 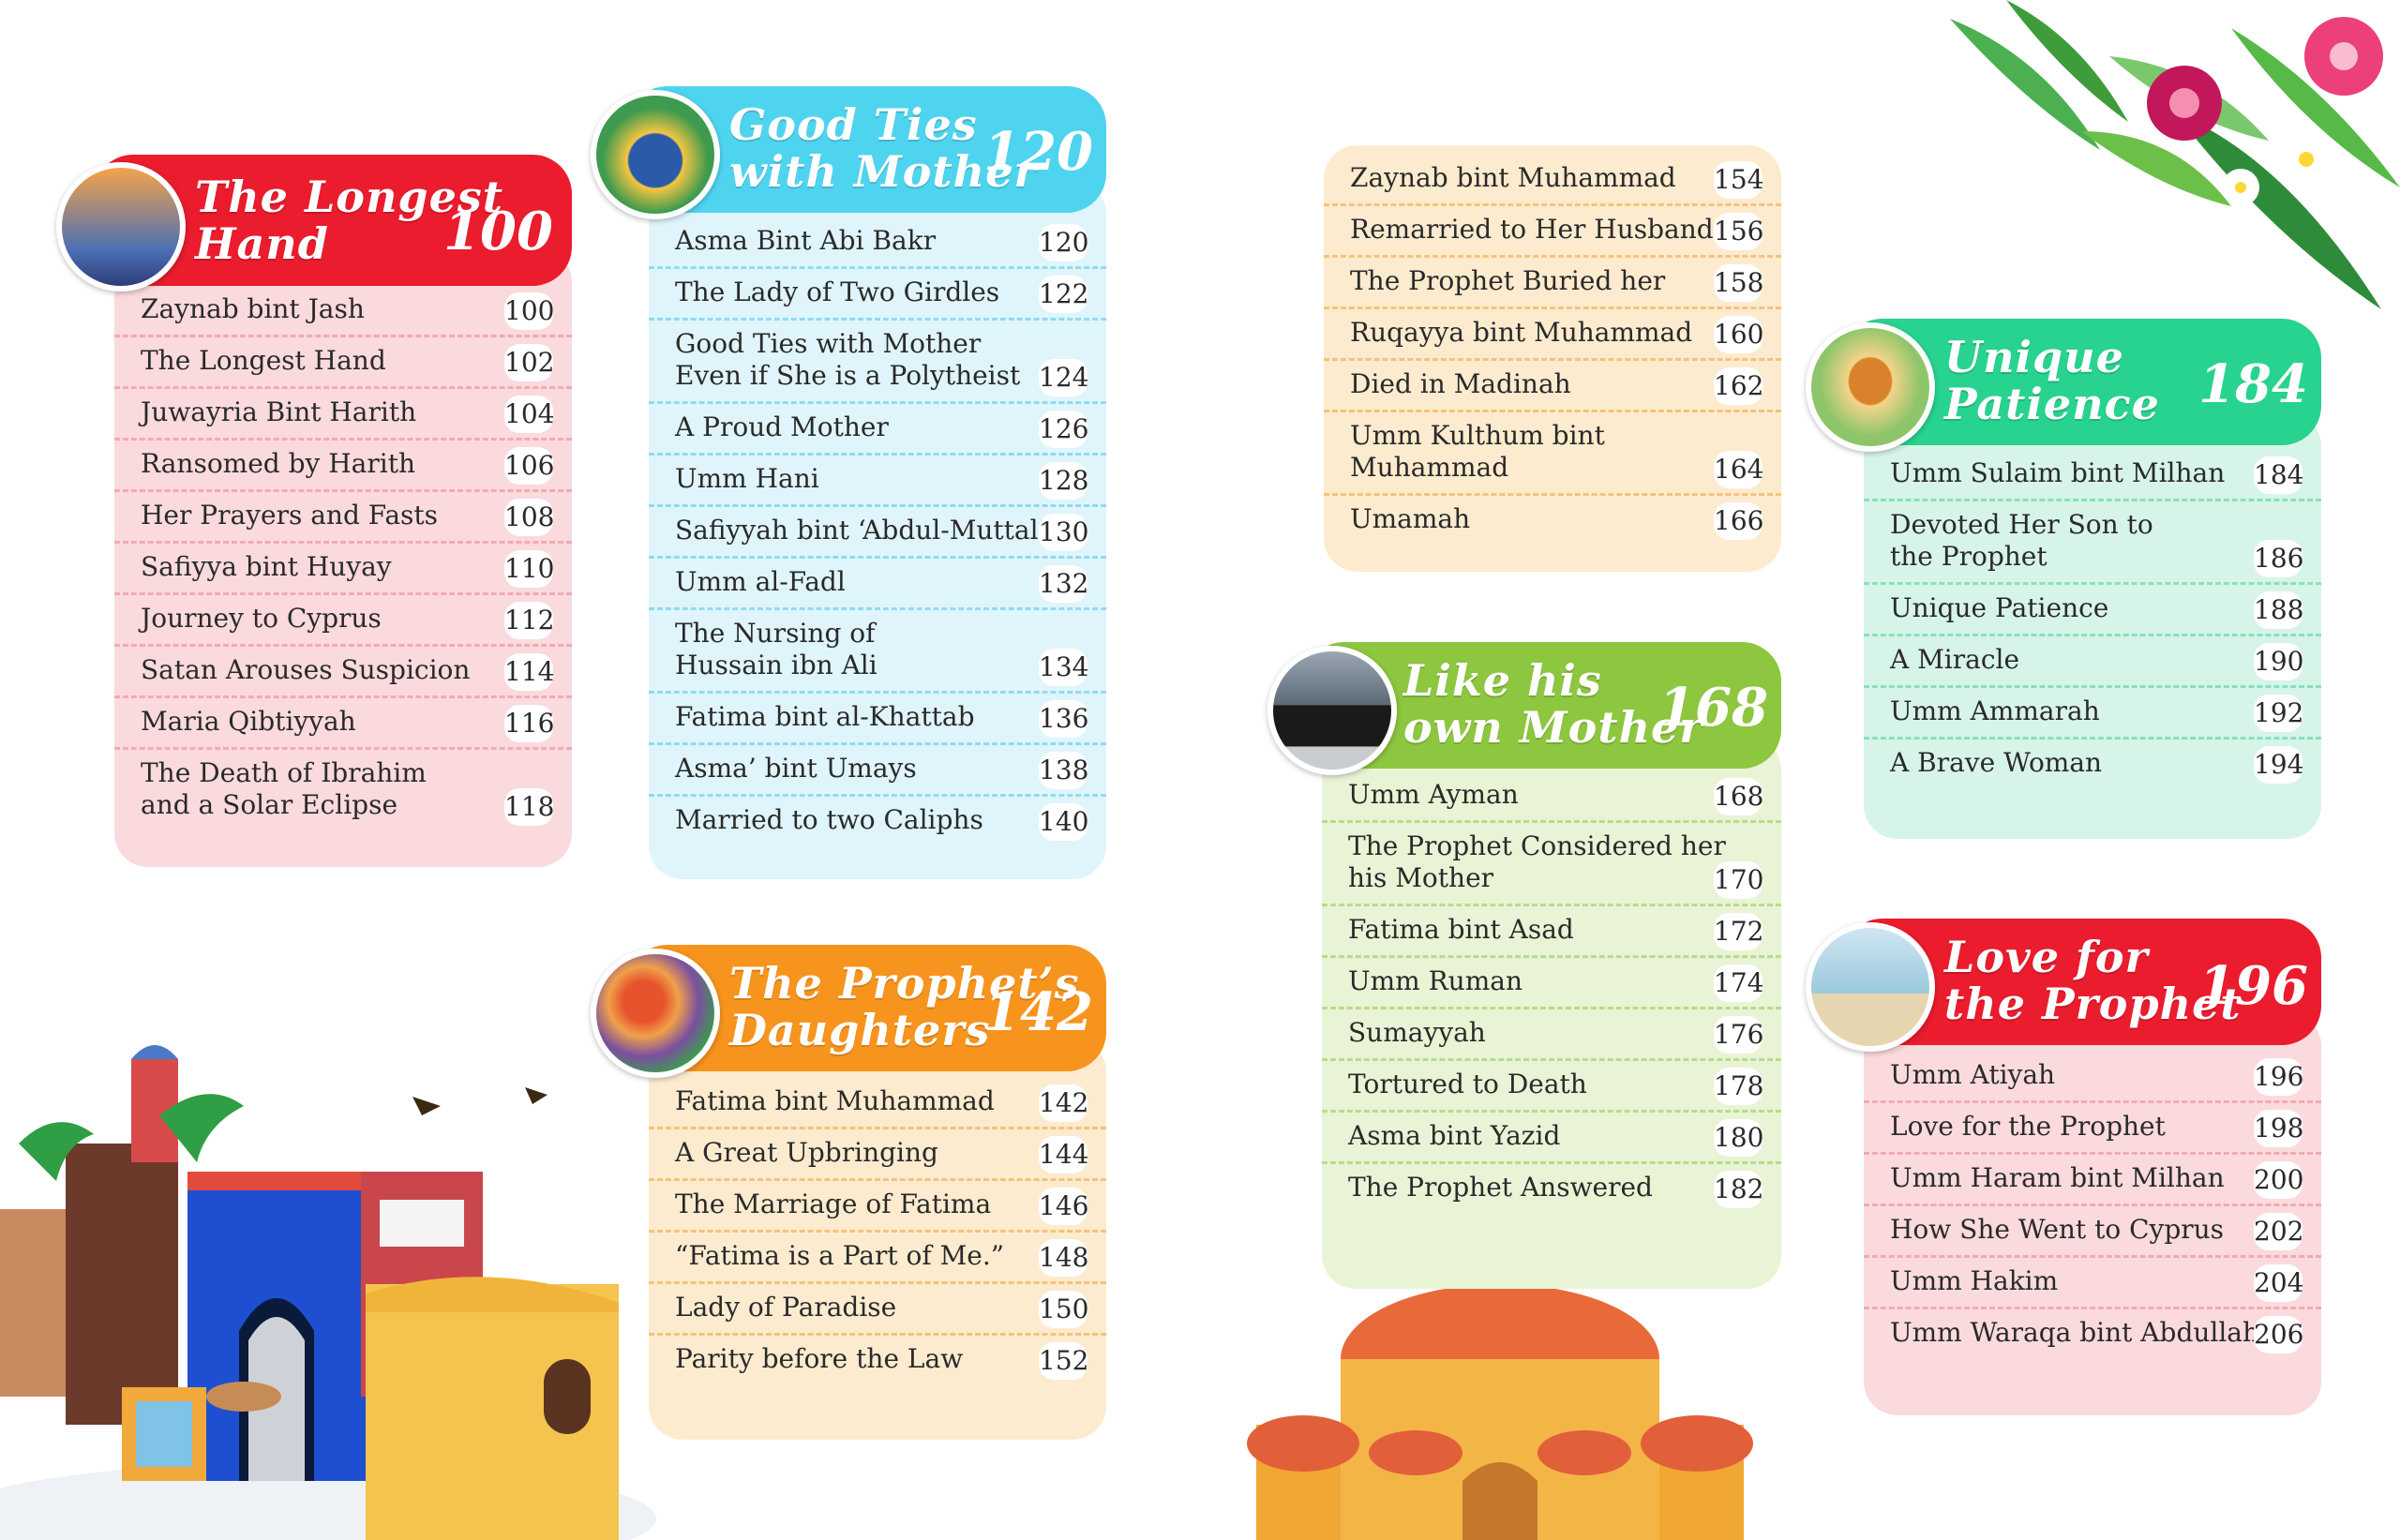 What do you see at coordinates (806, 241) in the screenshot?
I see `toc-entry-title: Asma Bint Abi Bakr` at bounding box center [806, 241].